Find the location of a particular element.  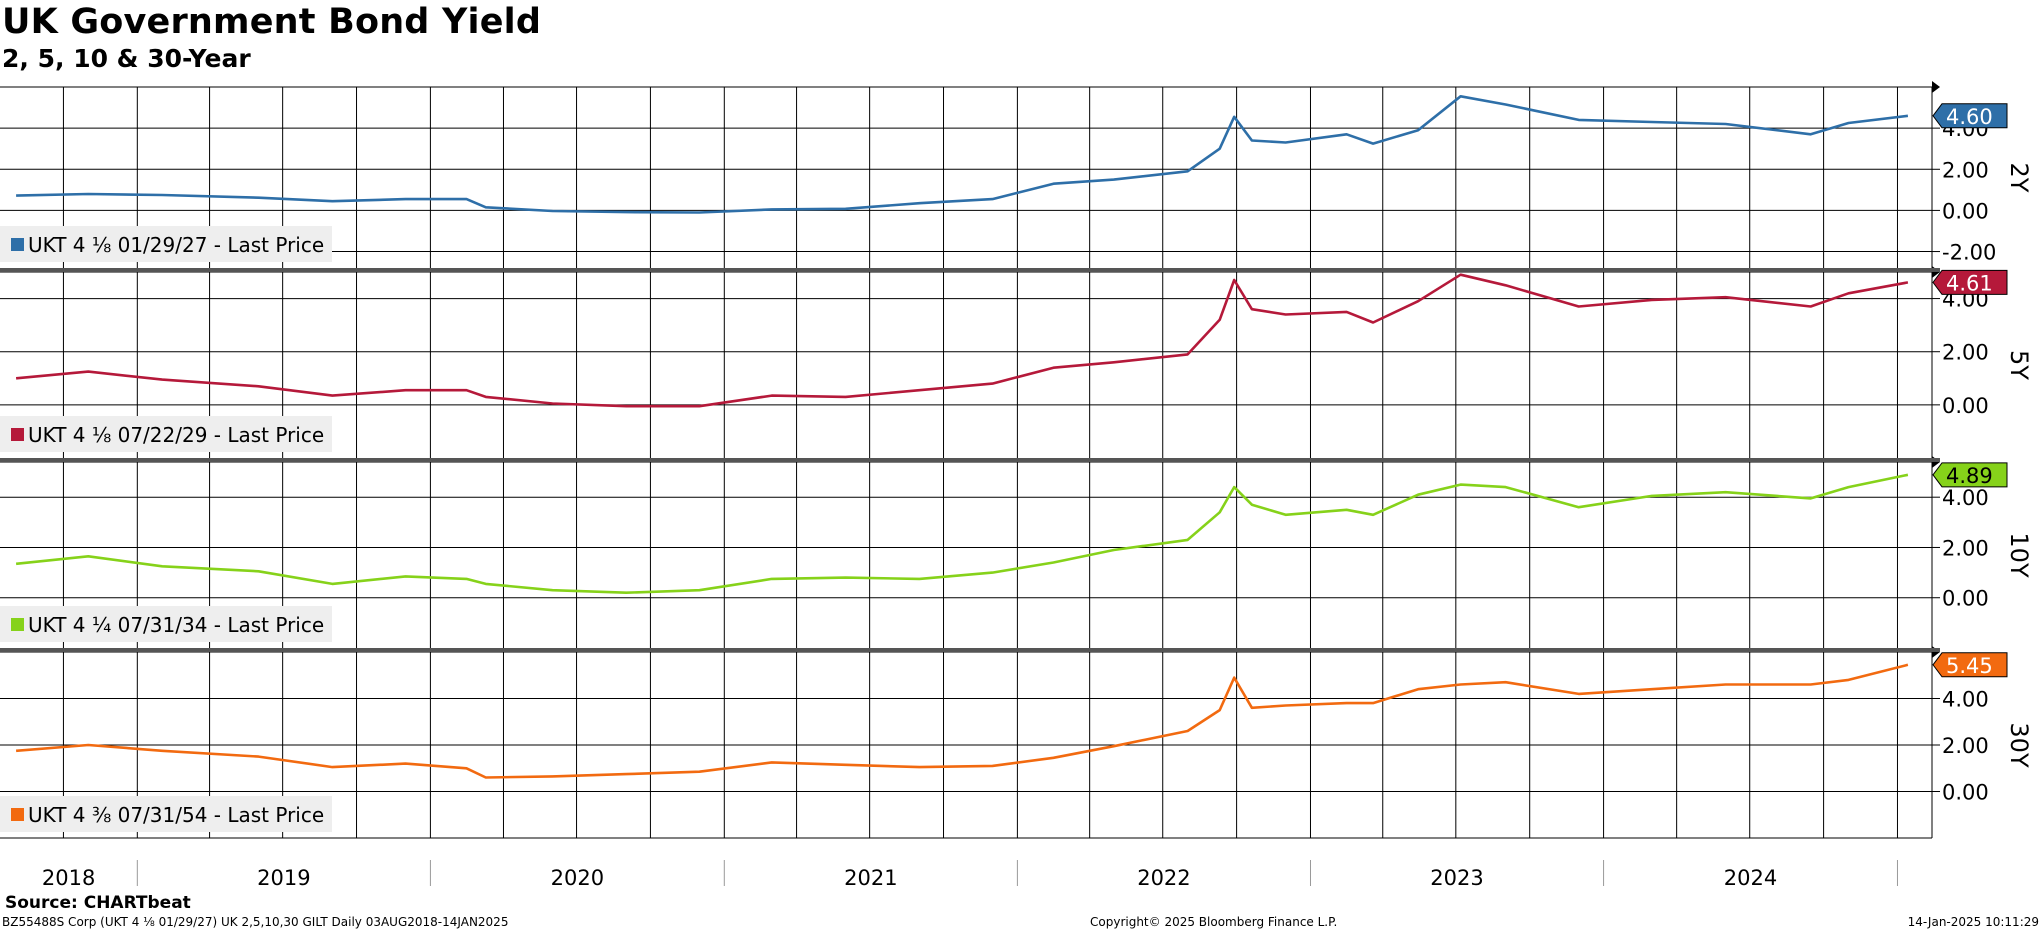

panel-axis-label: 30Y is located at coordinates (2019, 745).